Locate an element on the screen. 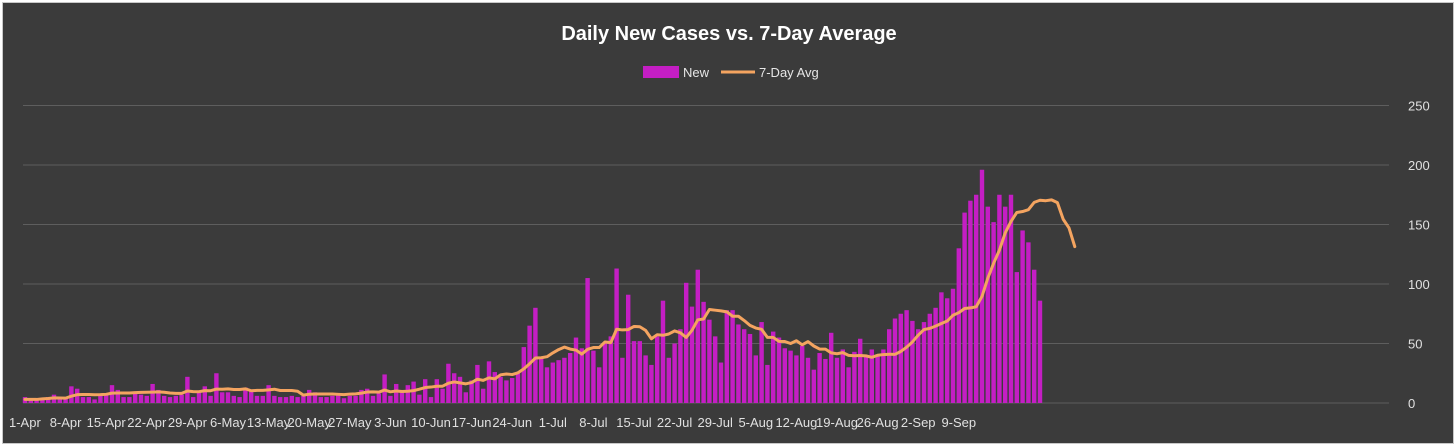  y-tick-label: 250 is located at coordinates (1419, 106).